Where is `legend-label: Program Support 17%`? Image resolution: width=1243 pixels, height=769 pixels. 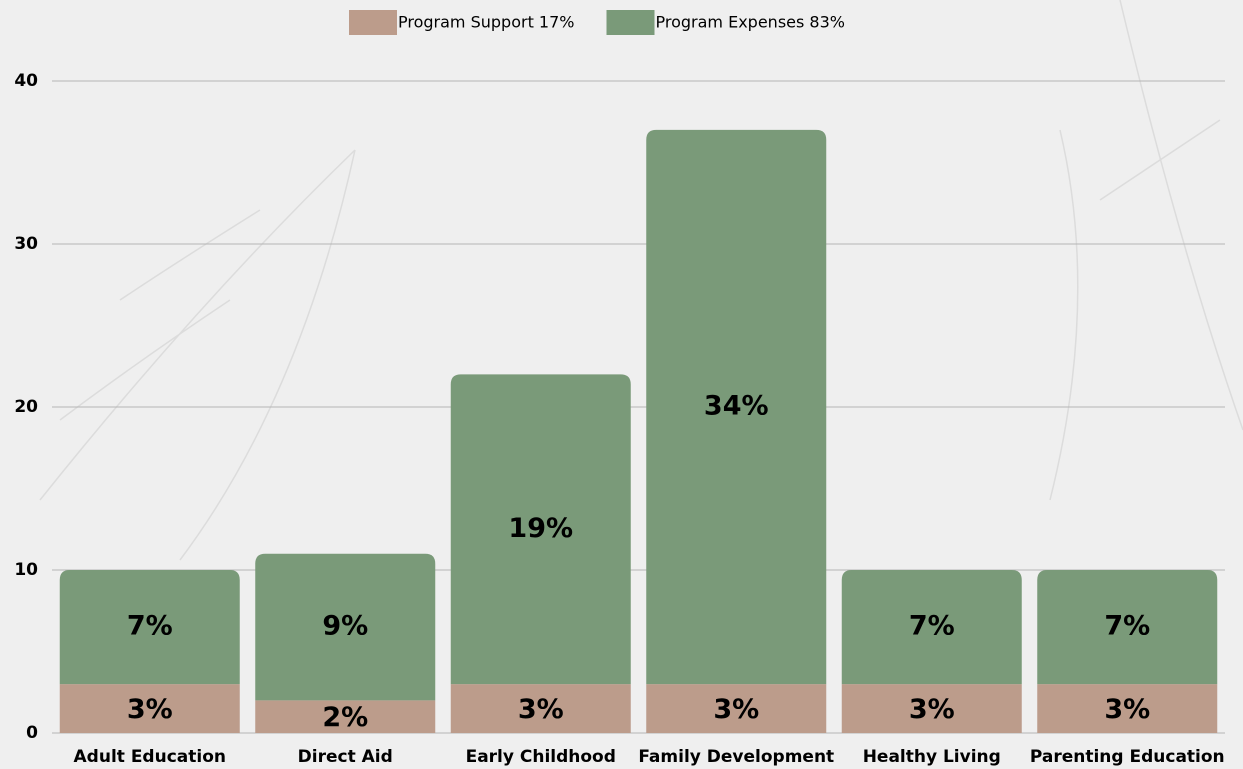 legend-label: Program Support 17% is located at coordinates (486, 22).